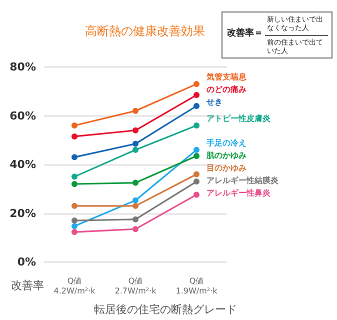 This screenshot has width=337, height=320. Describe the element at coordinates (245, 33) in the screenshot. I see `text: 改善率＝` at that location.